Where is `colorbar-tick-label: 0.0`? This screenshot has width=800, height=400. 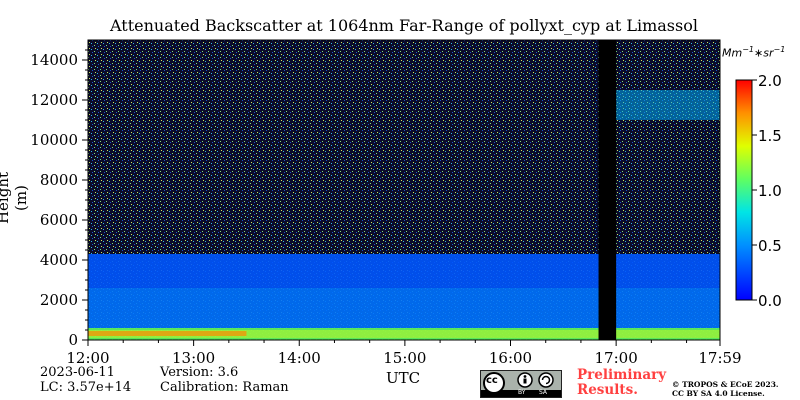 colorbar-tick-label: 0.0 is located at coordinates (770, 301).